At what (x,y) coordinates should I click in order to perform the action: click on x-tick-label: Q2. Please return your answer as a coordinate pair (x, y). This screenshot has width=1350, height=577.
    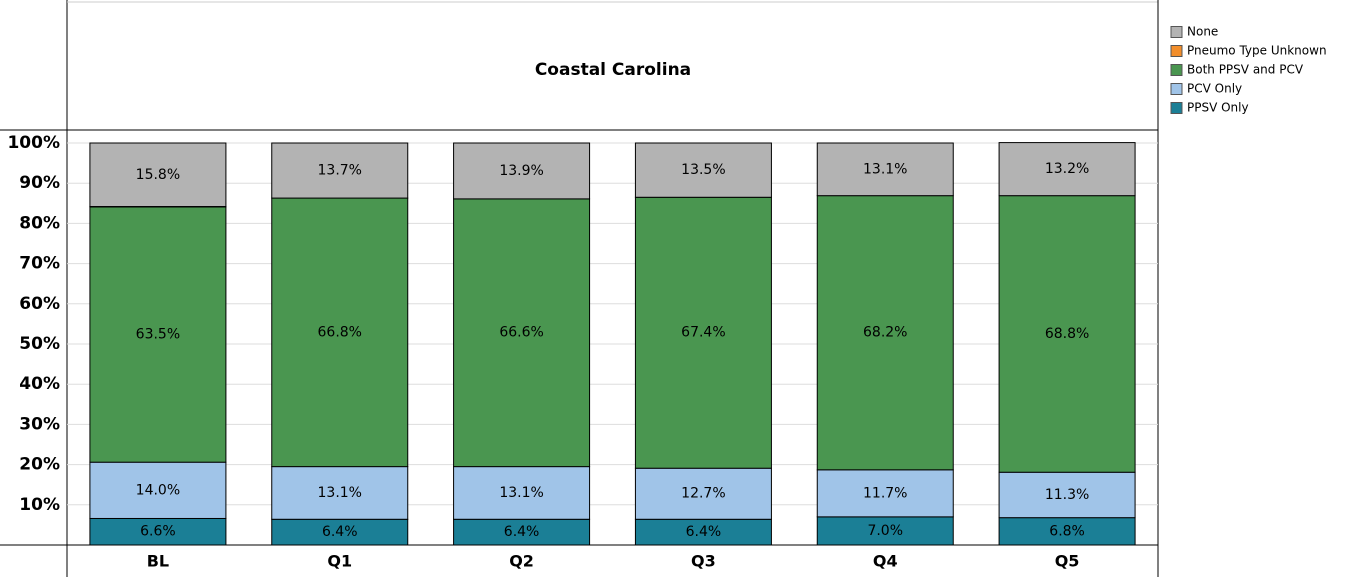
    Looking at the image, I should click on (521, 561).